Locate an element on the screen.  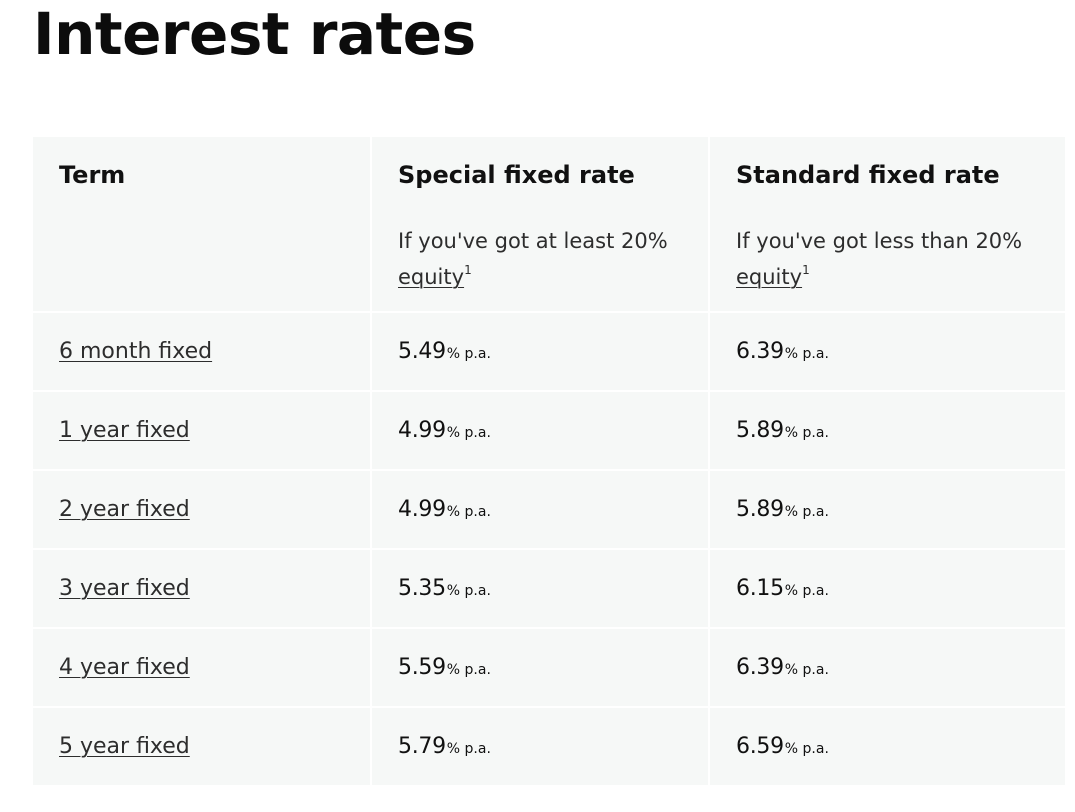
footnote-marker-special: 1 is located at coordinates (468, 270).